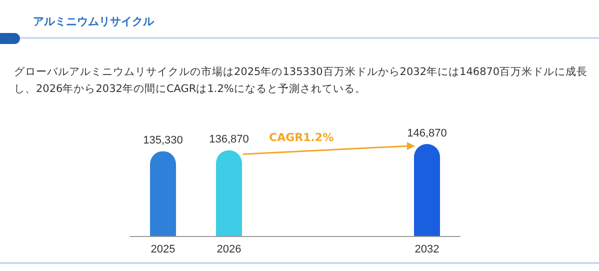 The height and width of the screenshot is (271, 599). What do you see at coordinates (301, 137) in the screenshot?
I see `text: CAGR1.2%` at bounding box center [301, 137].